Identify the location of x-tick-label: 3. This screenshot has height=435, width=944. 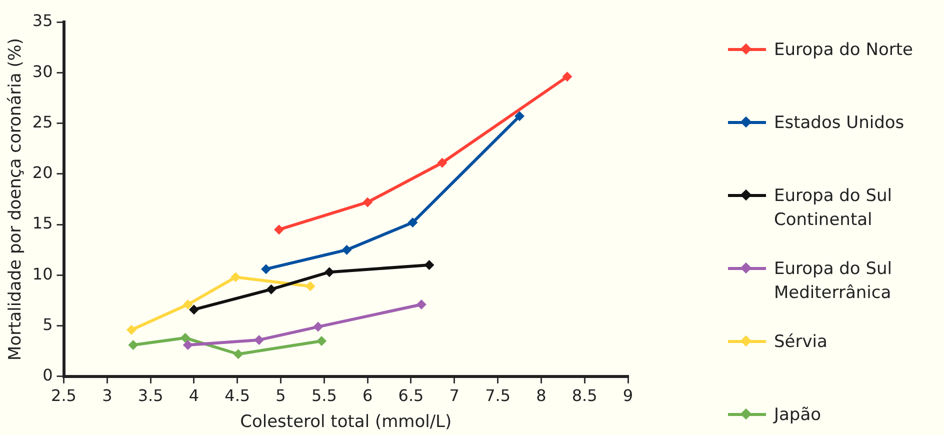
(107, 396).